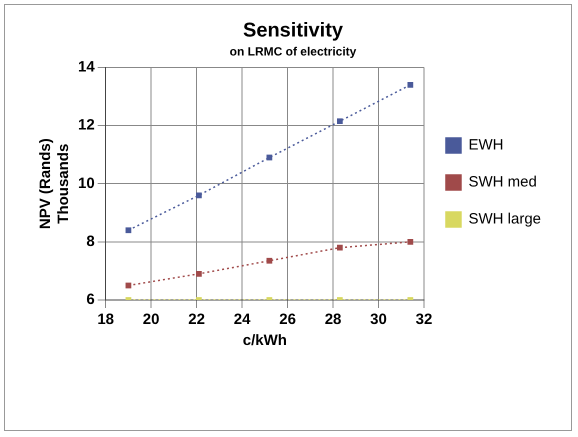 Image resolution: width=578 pixels, height=437 pixels. Describe the element at coordinates (486, 145) in the screenshot. I see `legend-label: EWH` at that location.